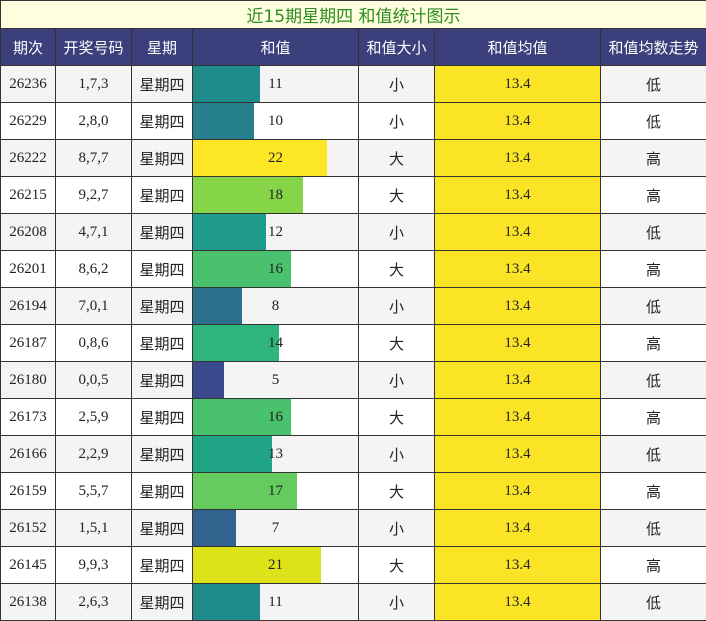  What do you see at coordinates (28, 121) in the screenshot?
I see `issue-cell: 26229` at bounding box center [28, 121].